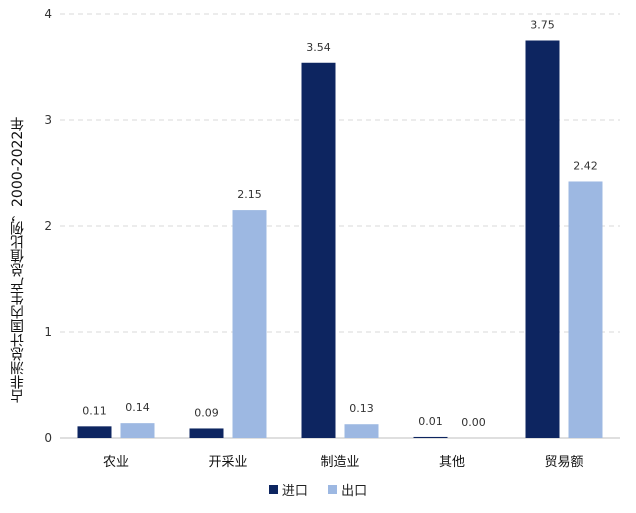 The image size is (636, 513). I want to click on data-label: 0.13, so click(361, 408).